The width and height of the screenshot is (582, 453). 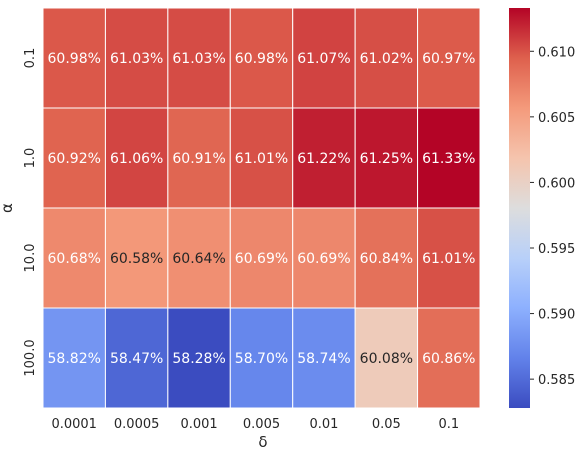 I want to click on y-tick-labels: 0.1 1.0 10.0 100.0, so click(x=30, y=212).